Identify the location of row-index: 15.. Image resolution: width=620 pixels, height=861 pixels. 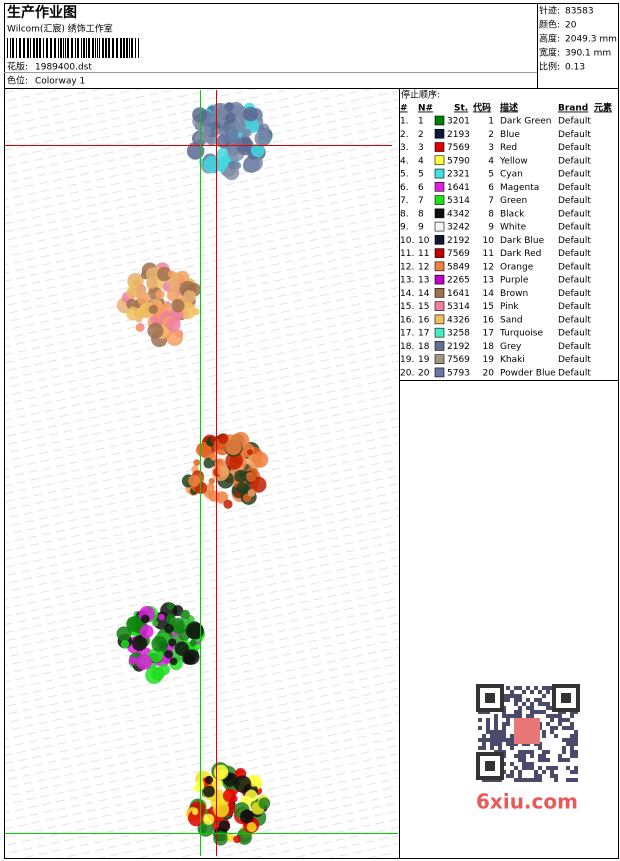
(407, 307).